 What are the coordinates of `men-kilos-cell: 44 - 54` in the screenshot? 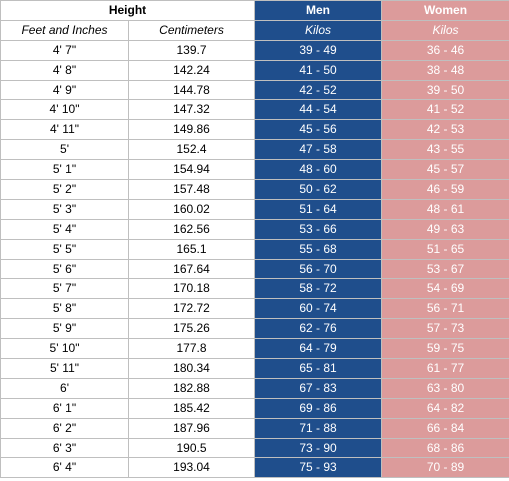 It's located at (318, 110).